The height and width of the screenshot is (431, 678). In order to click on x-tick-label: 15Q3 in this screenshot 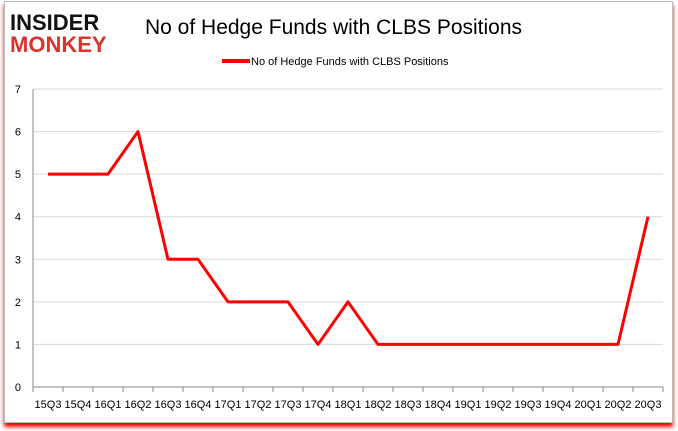, I will do `click(48, 405)`.